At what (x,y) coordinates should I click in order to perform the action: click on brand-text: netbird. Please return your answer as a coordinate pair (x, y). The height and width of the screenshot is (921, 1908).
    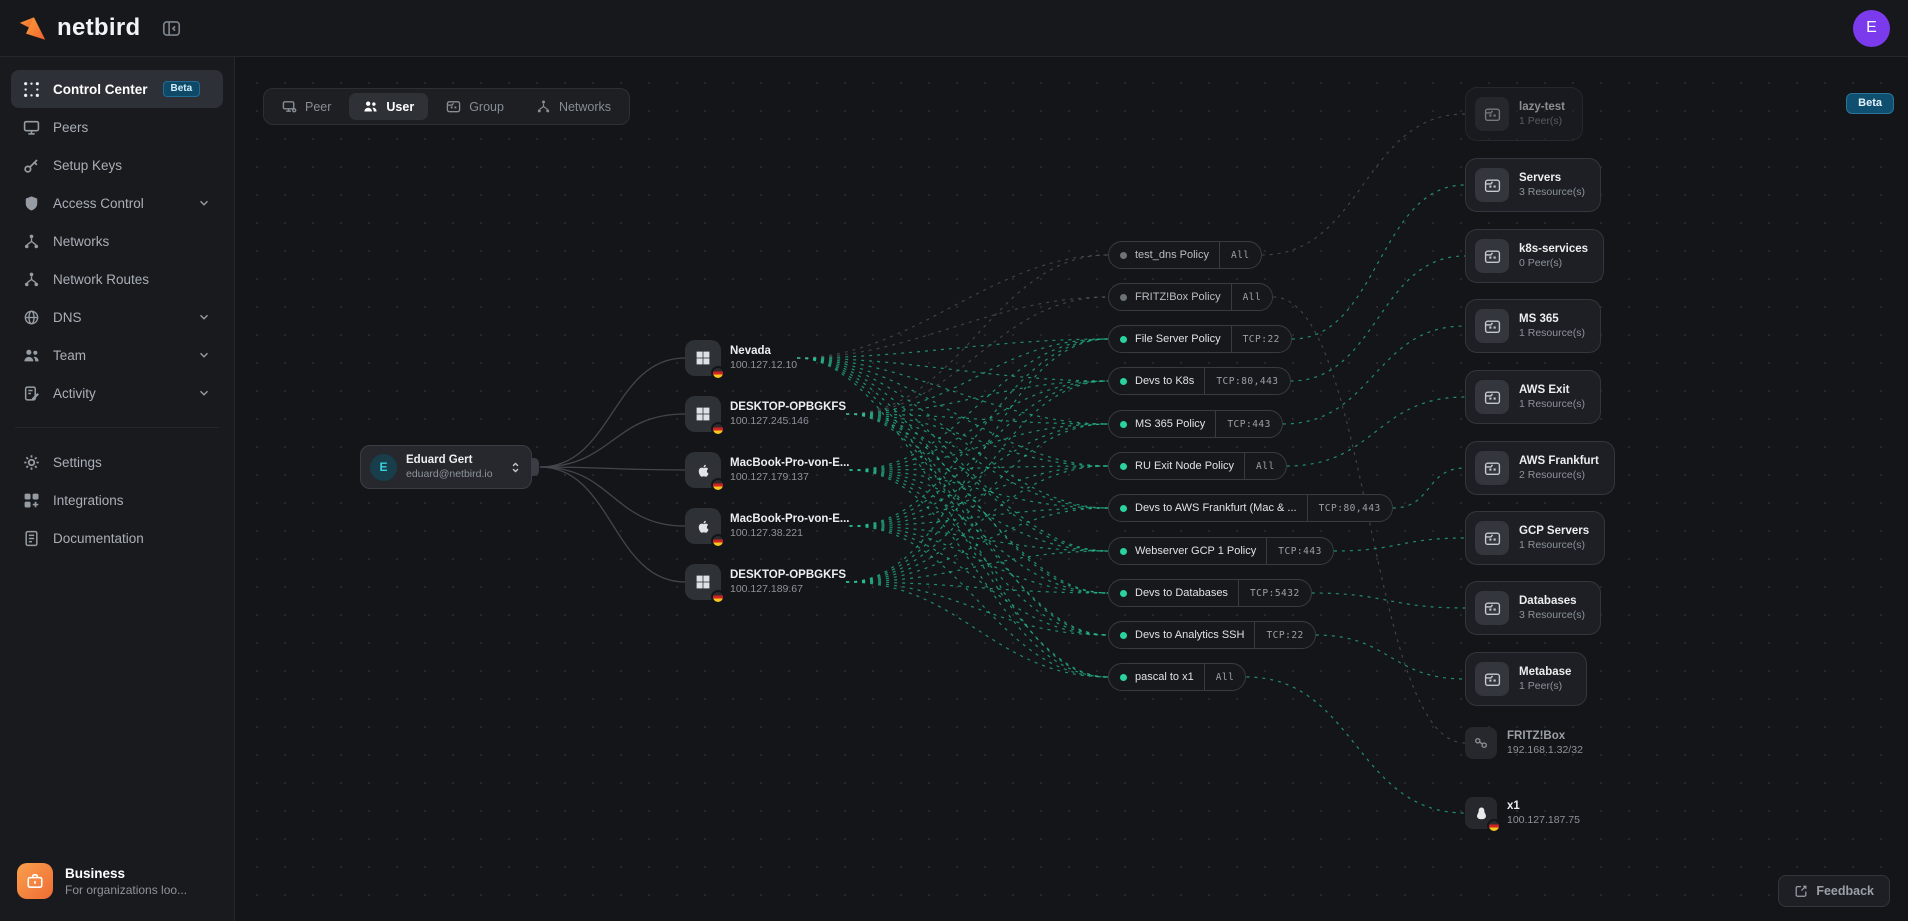
    Looking at the image, I should click on (99, 27).